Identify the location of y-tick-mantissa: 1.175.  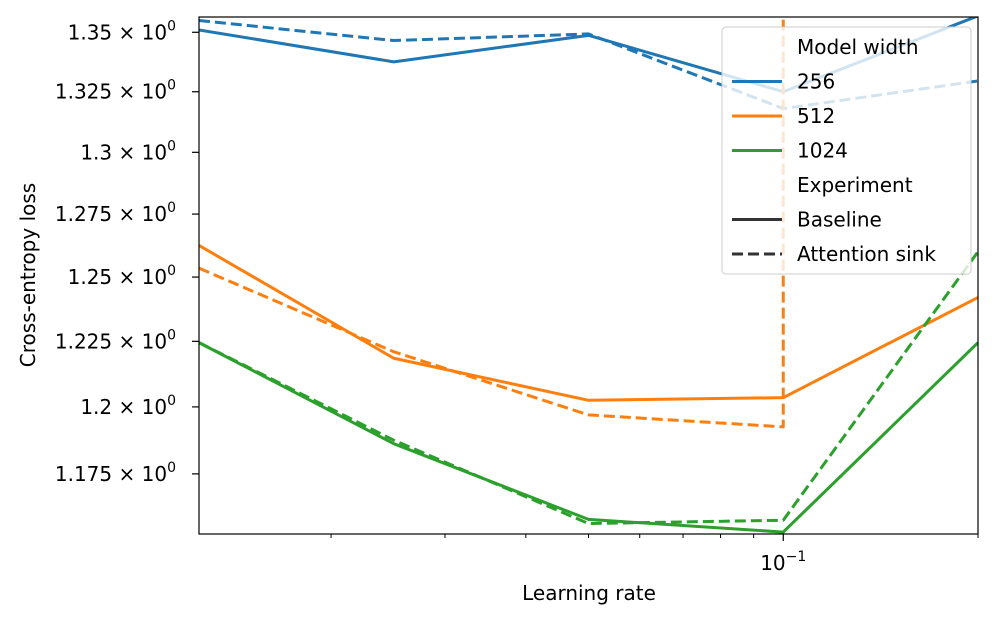
(87, 474).